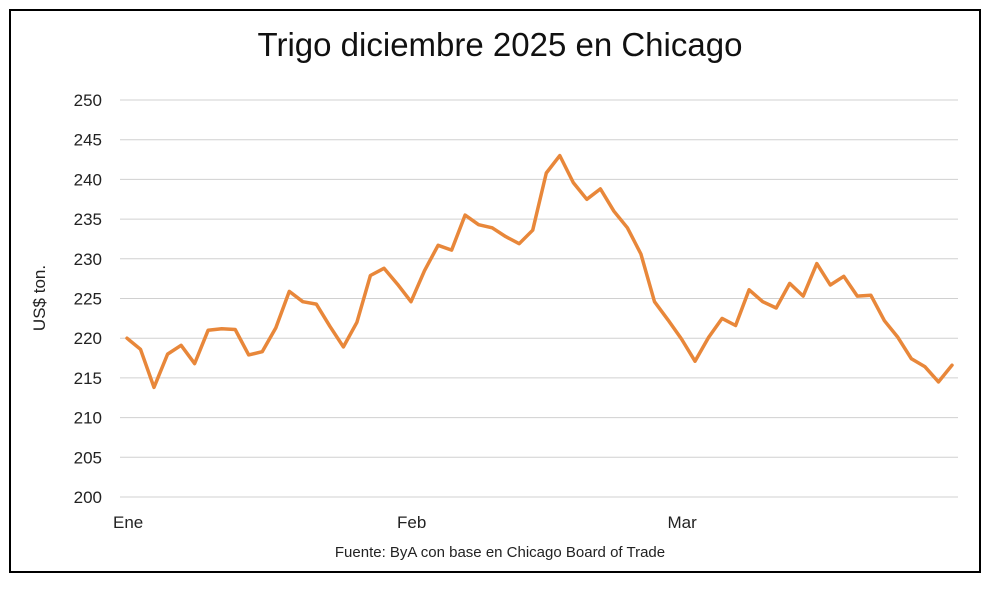 This screenshot has width=1000, height=589. What do you see at coordinates (88, 418) in the screenshot?
I see `y-tick-label: 210` at bounding box center [88, 418].